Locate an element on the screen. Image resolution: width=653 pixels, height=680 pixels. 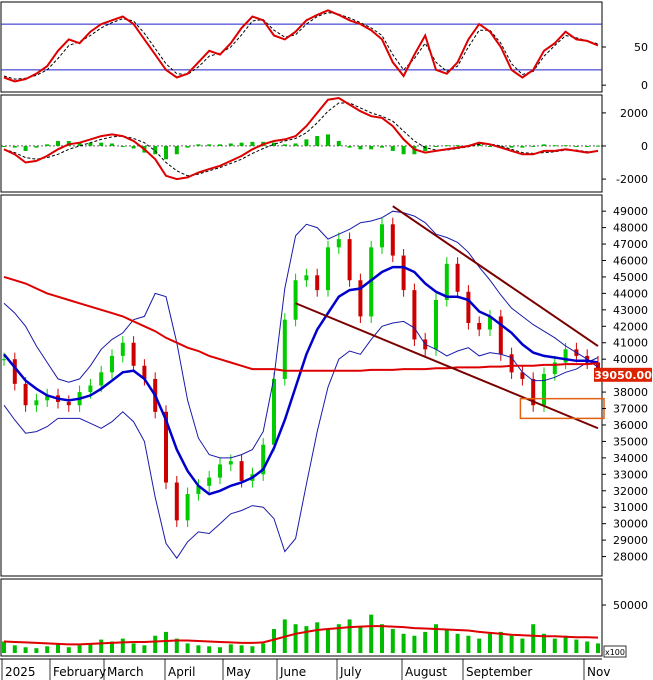
x-axis-tick-label: June is located at coordinates (292, 672).